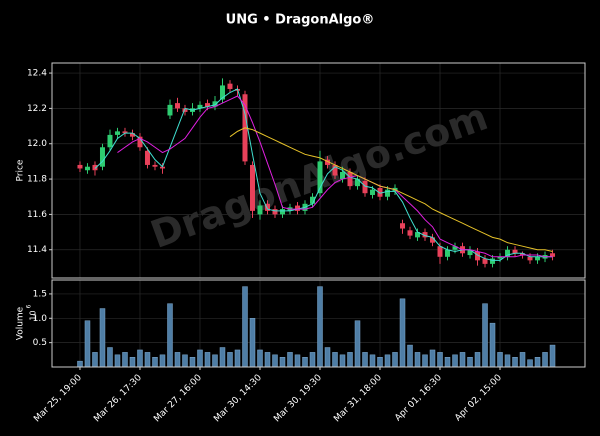  Describe the element at coordinates (178, 399) in the screenshot. I see `x-tick-label: Mar 27, 16:00` at that location.